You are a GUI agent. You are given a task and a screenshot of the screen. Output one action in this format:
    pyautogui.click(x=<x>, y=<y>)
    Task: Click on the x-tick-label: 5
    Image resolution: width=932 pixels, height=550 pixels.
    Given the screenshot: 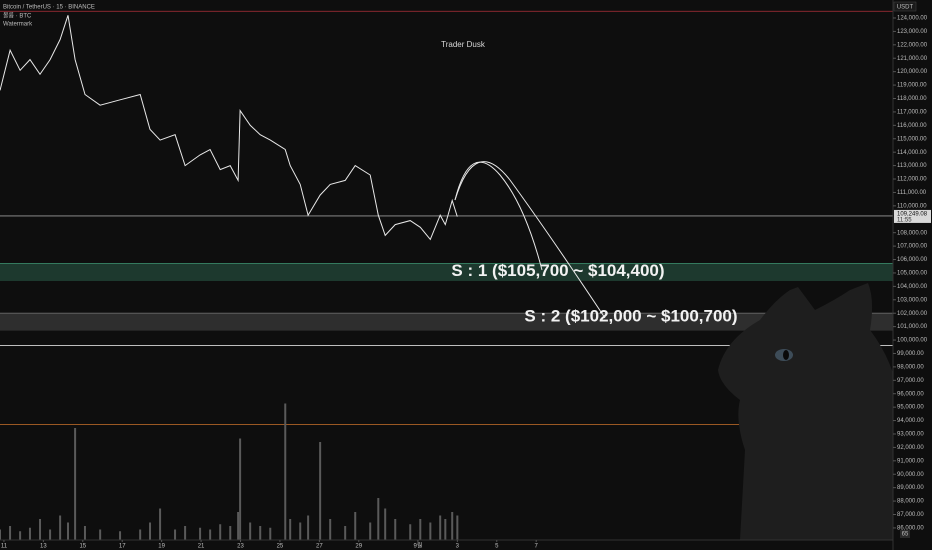 What is the action you would take?
    pyautogui.click(x=497, y=547)
    